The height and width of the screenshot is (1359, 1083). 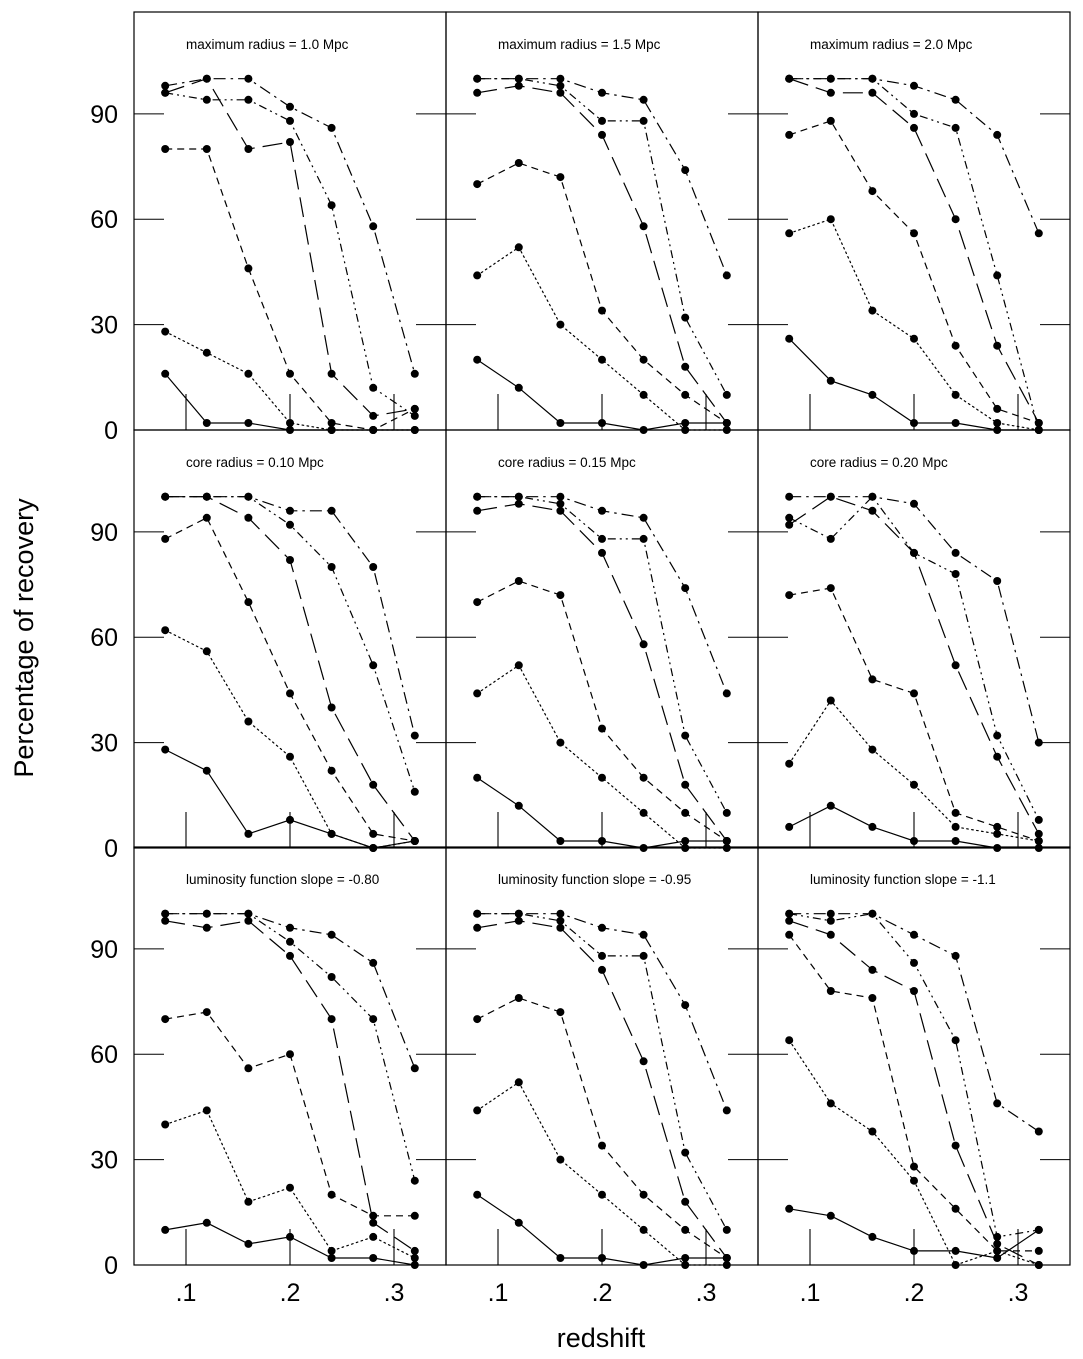 I want to click on panel-title: luminosity function slope = -1.1, so click(x=903, y=879).